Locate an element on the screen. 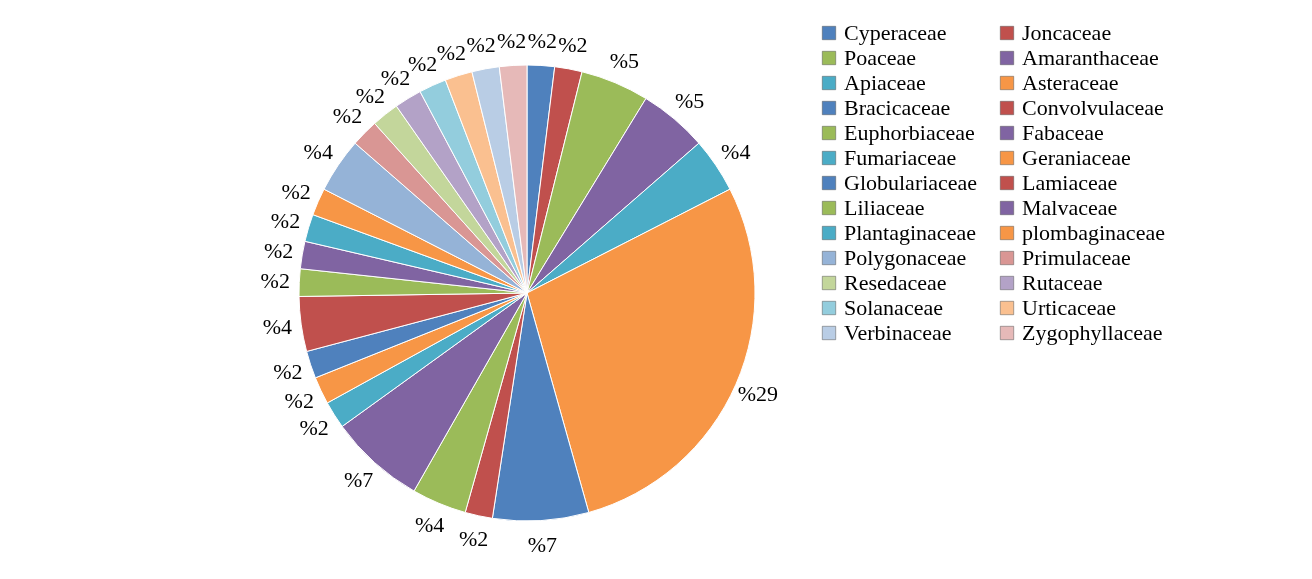 This screenshot has height=579, width=1312. legend-label: Lamiaceae is located at coordinates (1070, 182).